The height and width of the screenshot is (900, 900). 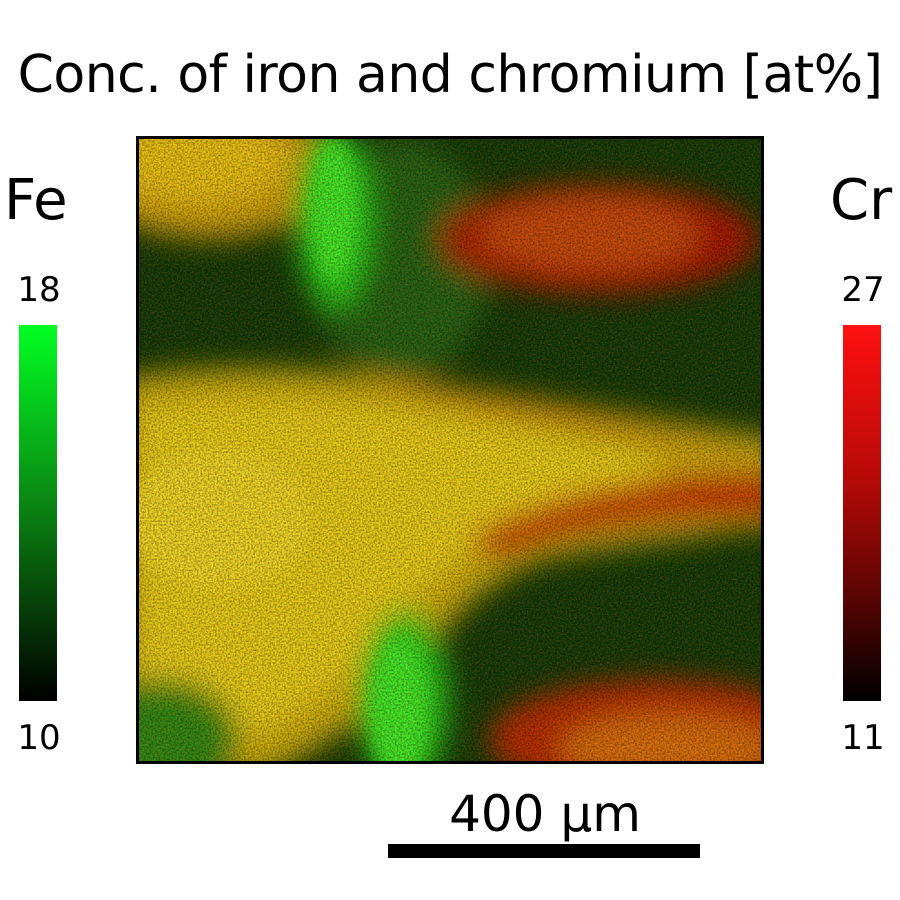 What do you see at coordinates (450, 75) in the screenshot?
I see `figure-title: Conc. of iron and chromium [at%]` at bounding box center [450, 75].